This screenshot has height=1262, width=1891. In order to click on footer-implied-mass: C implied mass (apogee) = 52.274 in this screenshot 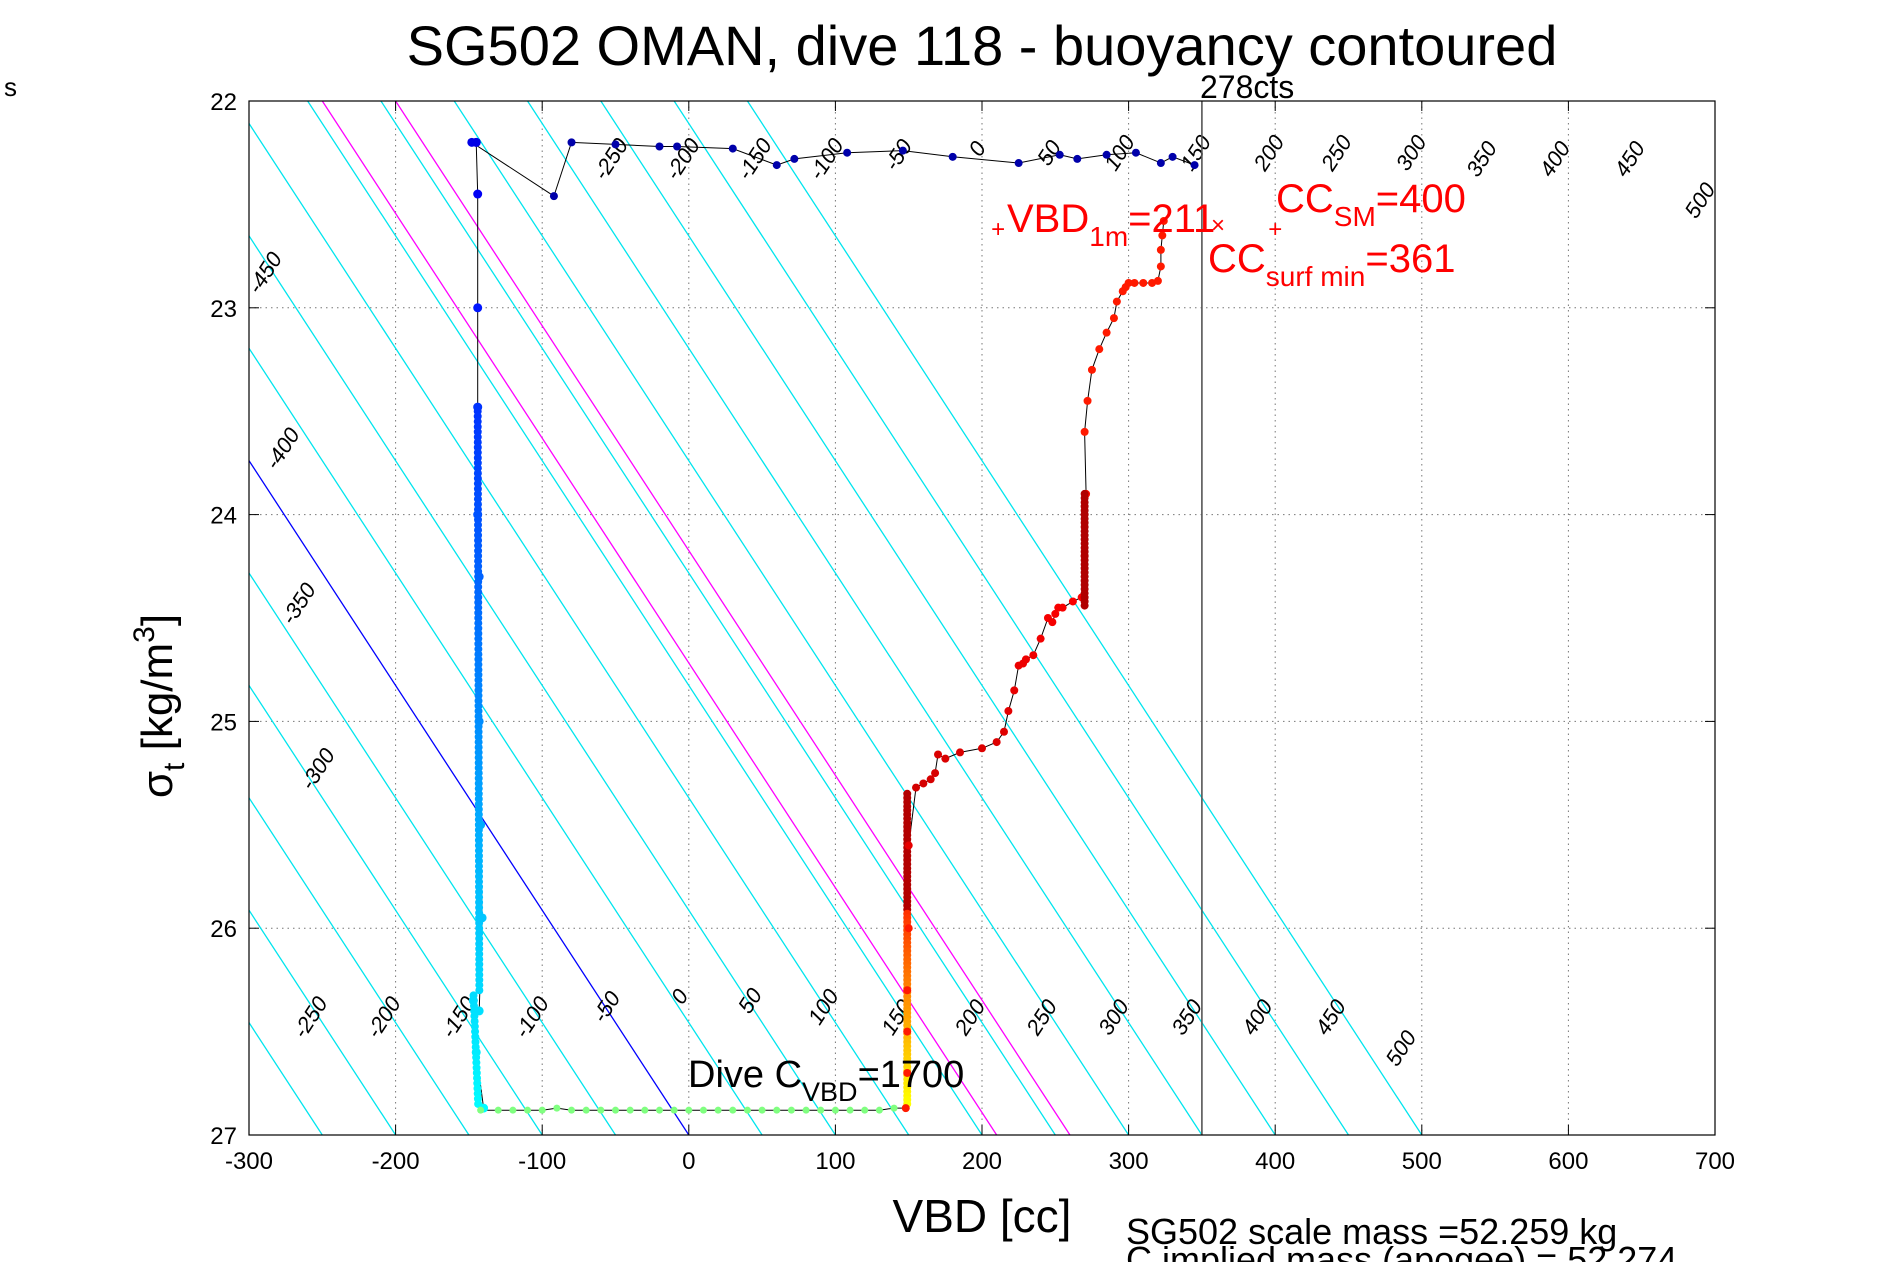, I will do `click(1401, 1250)`.